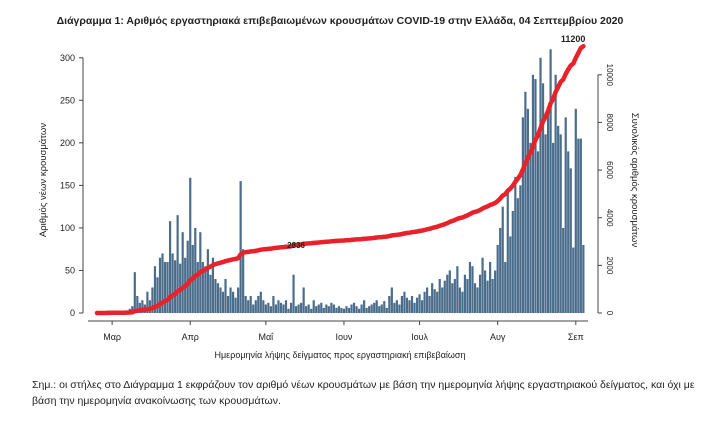  I want to click on y2-tick-label: 10000, so click(609, 75).